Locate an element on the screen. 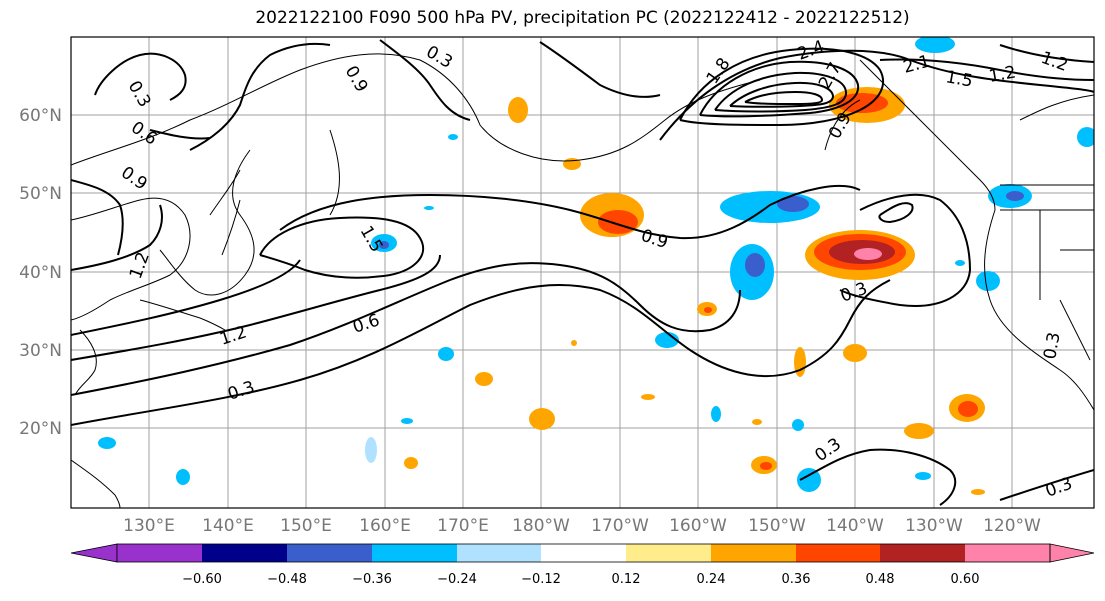 This screenshot has width=1105, height=601. colorbar-tick: 0.48 is located at coordinates (880, 579).